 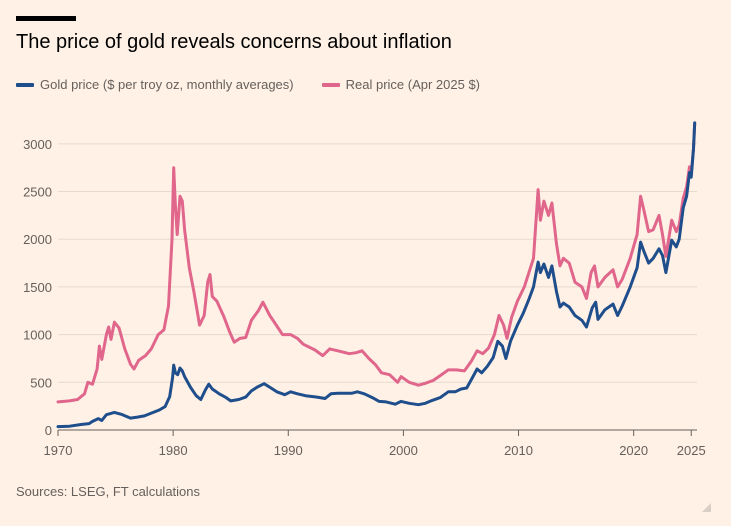 I want to click on y-axis-ticks: 0 500 1000 1500 2000 2500 3000, so click(x=37, y=287).